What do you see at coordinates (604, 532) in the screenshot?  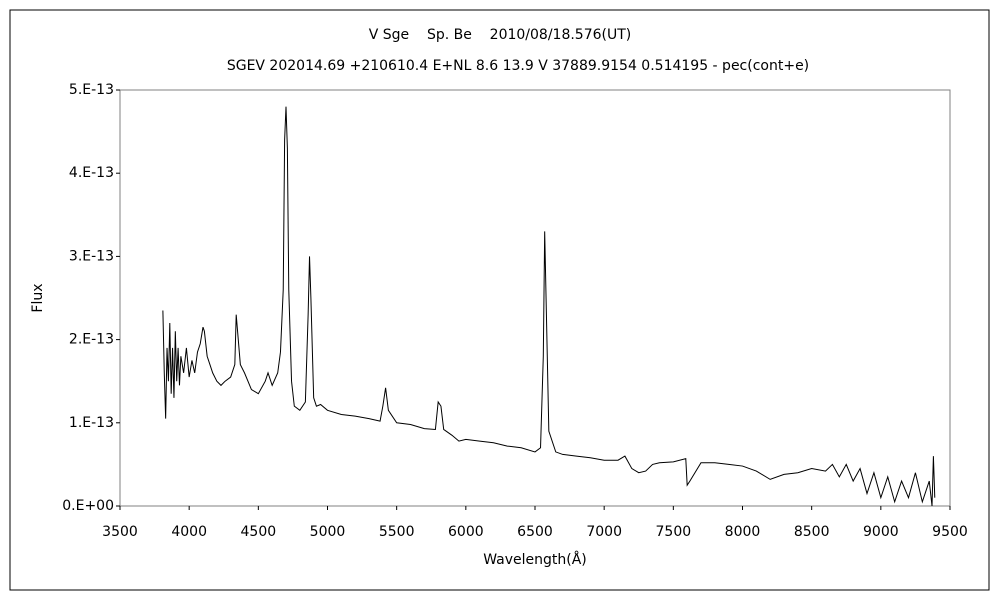 I see `x-tick-label: 7000` at bounding box center [604, 532].